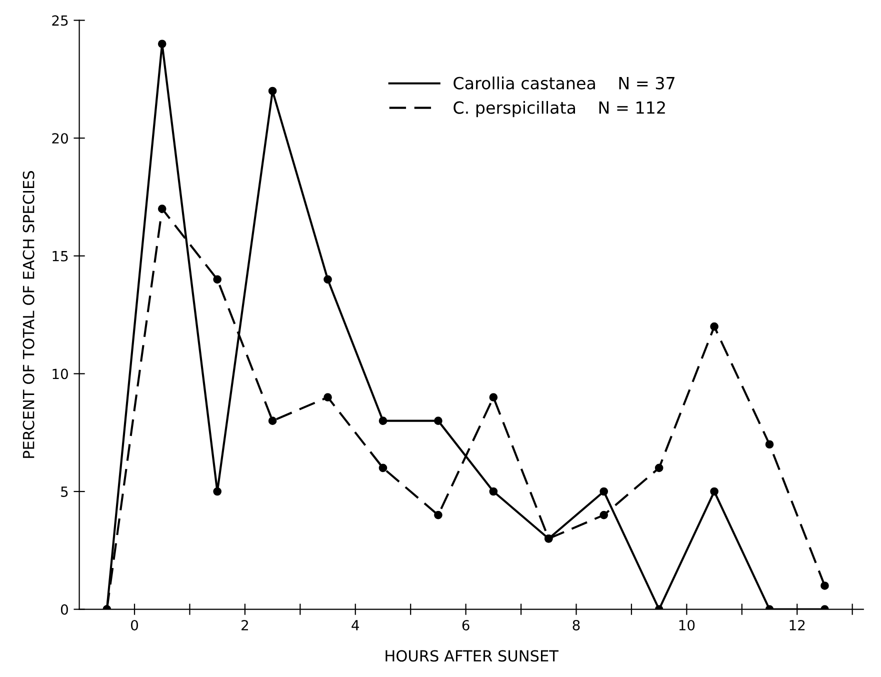  Describe the element at coordinates (564, 83) in the screenshot. I see `legend-label: Carollia castanea N = 37` at that location.